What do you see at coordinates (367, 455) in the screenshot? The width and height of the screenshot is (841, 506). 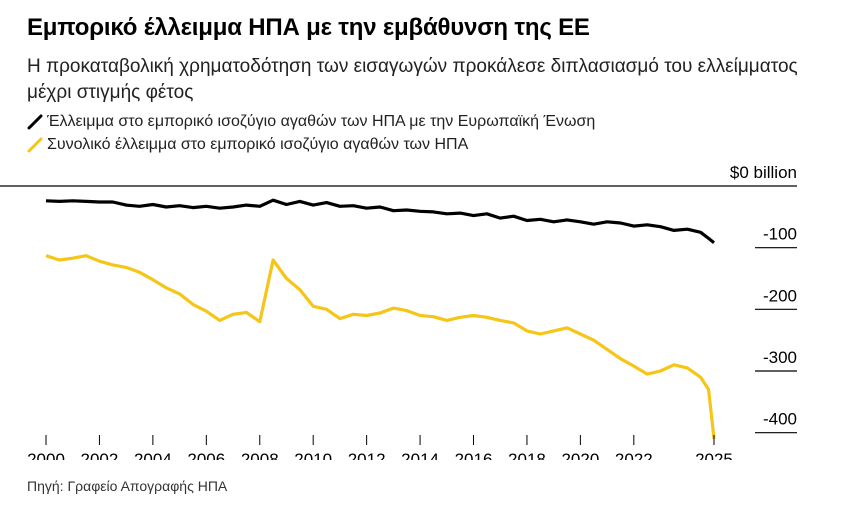 I see `x-tick-label-6: 2012` at bounding box center [367, 455].